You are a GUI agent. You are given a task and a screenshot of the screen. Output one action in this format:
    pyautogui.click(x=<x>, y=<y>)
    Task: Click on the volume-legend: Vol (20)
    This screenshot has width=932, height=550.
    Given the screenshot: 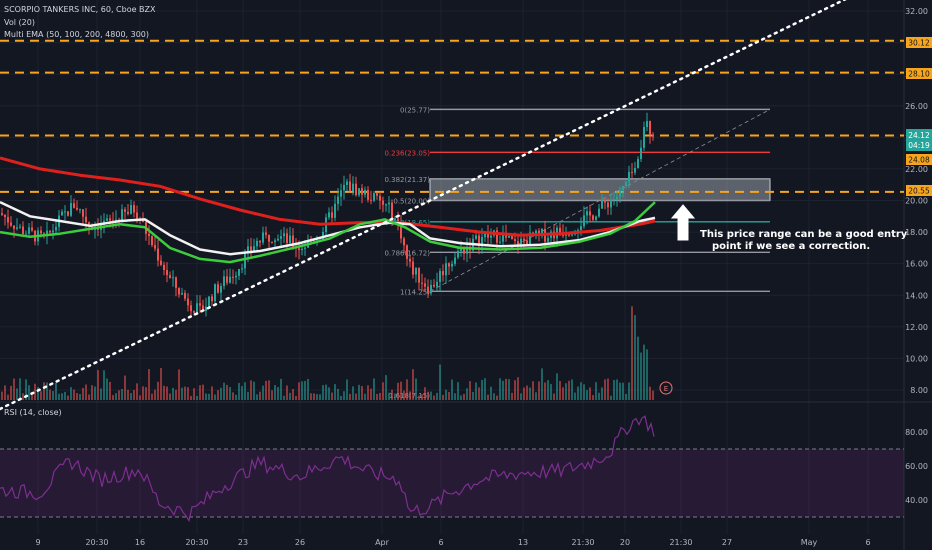 What is the action you would take?
    pyautogui.click(x=19, y=22)
    